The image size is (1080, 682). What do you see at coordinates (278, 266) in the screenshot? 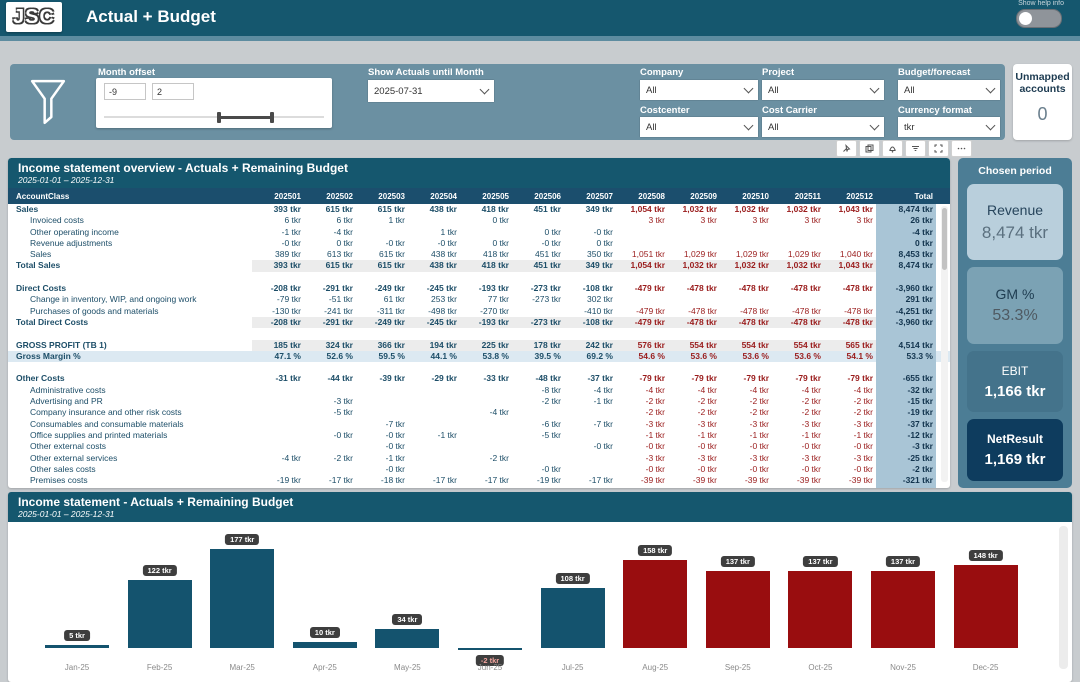
I see `table-cell: 393 tkr` at bounding box center [278, 266].